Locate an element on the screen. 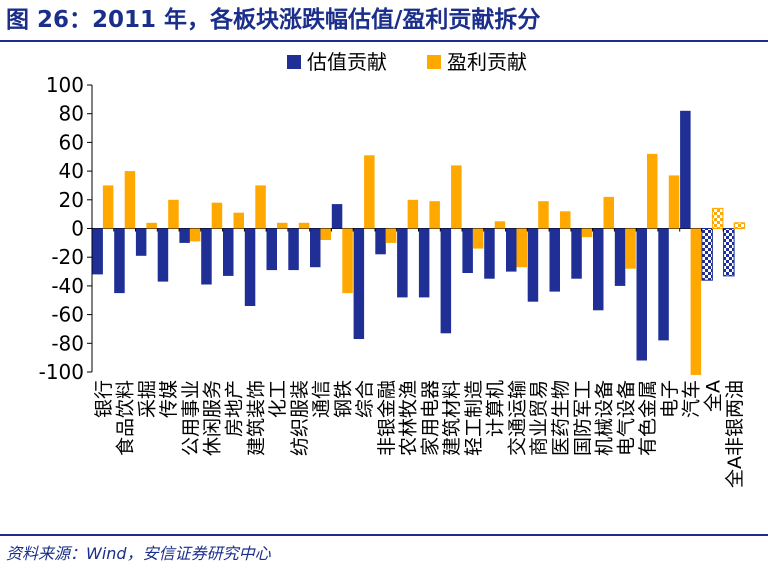  x-tick-label: 建筑材料 is located at coordinates (452, 418).